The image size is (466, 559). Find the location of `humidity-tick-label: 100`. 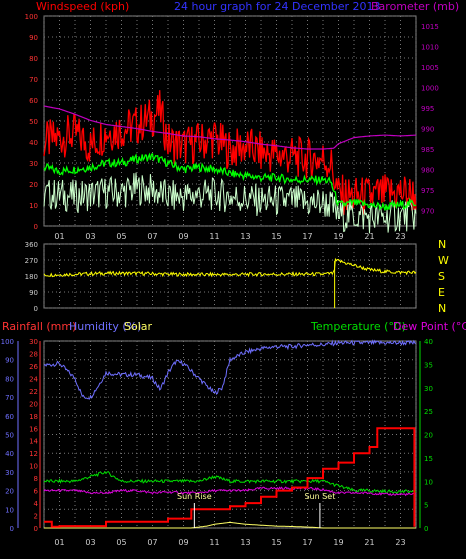

humidity-tick-label: 100 is located at coordinates (7, 342).